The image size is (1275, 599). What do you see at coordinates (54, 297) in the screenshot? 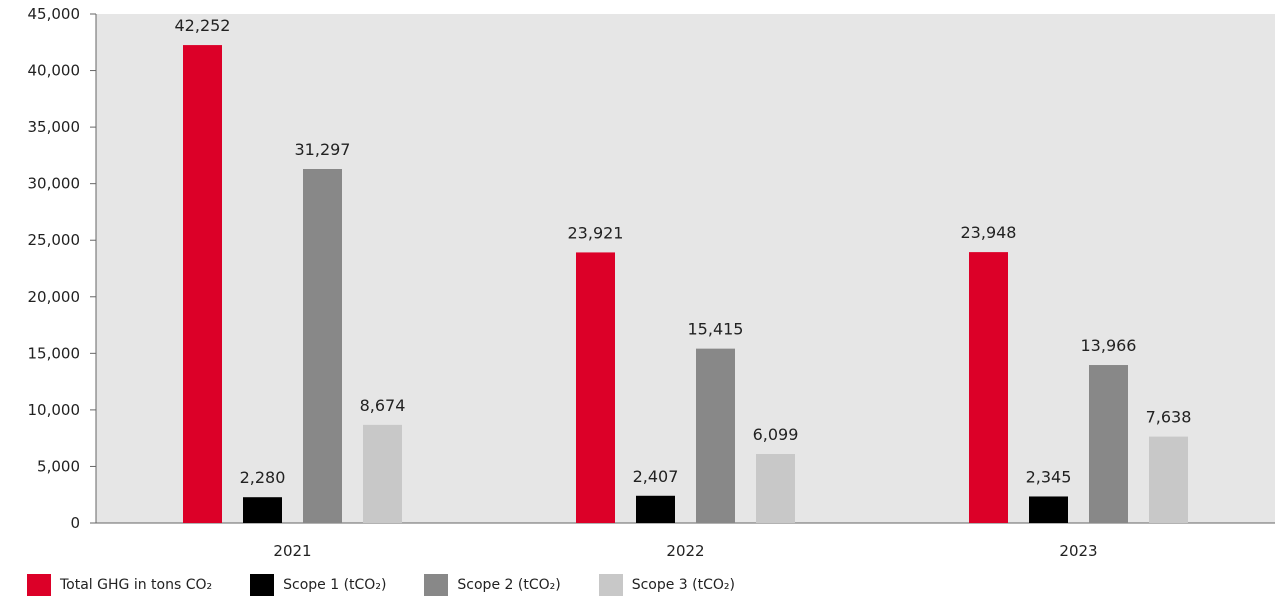
I see `y-tick-label: 20,000` at bounding box center [54, 297].